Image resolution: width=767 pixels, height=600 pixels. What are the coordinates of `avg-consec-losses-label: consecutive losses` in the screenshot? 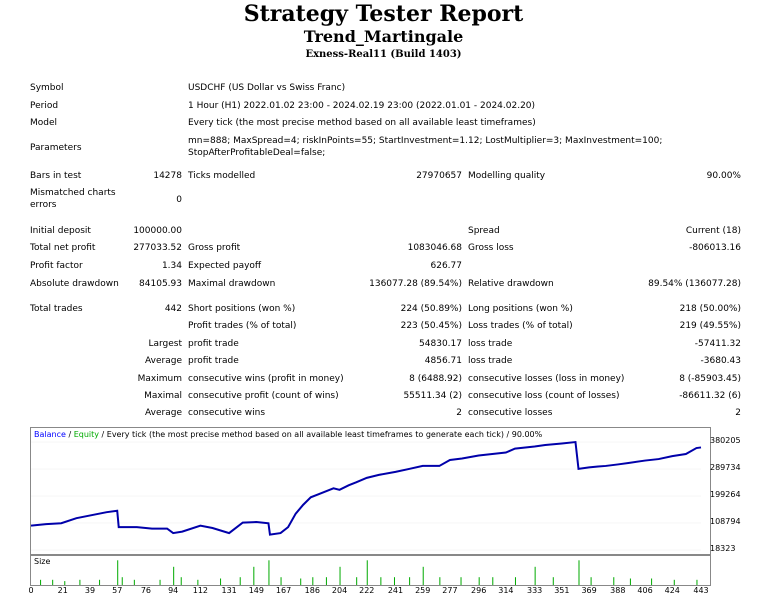 It's located at (510, 413).